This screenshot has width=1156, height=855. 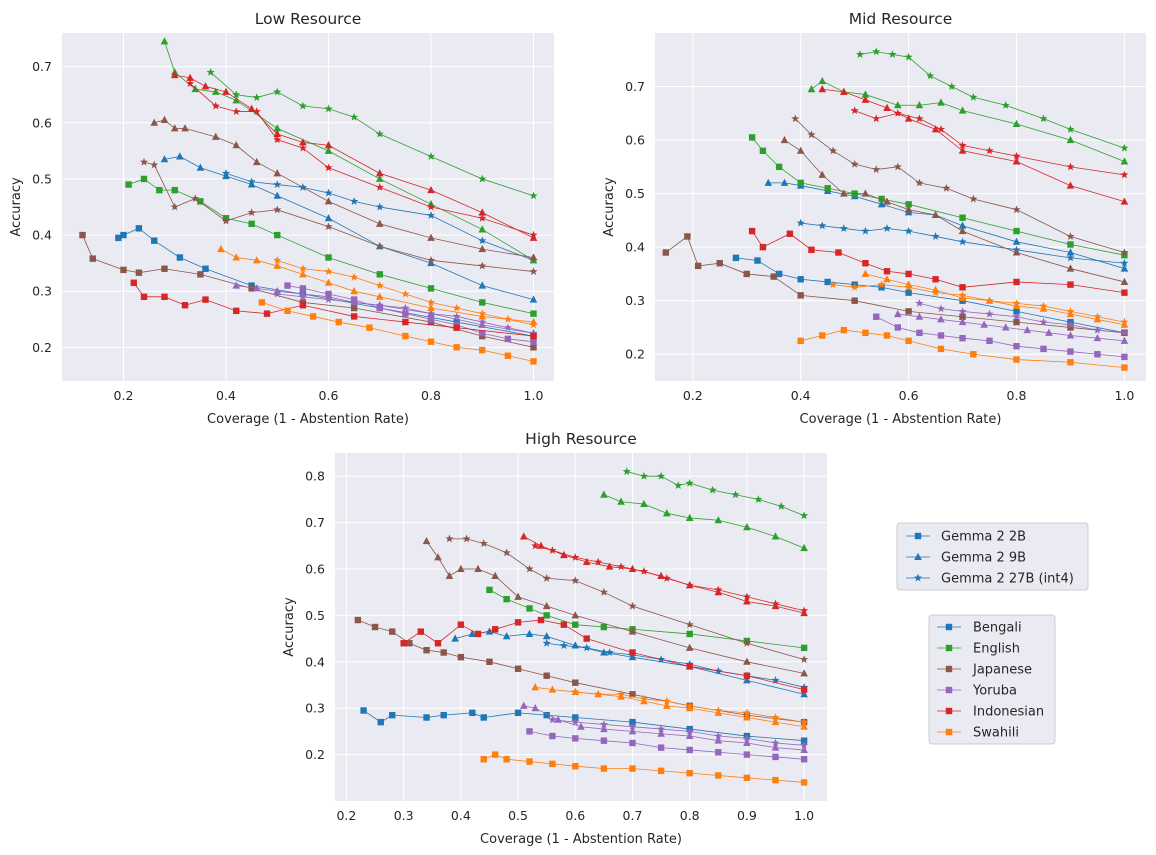 I want to click on legend-label: Yoruba, so click(x=994, y=691).